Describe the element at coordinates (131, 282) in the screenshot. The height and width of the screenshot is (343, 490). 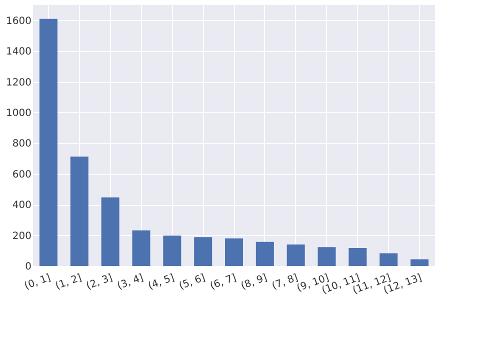
I see `x-tick-label: (3, 4]` at that location.